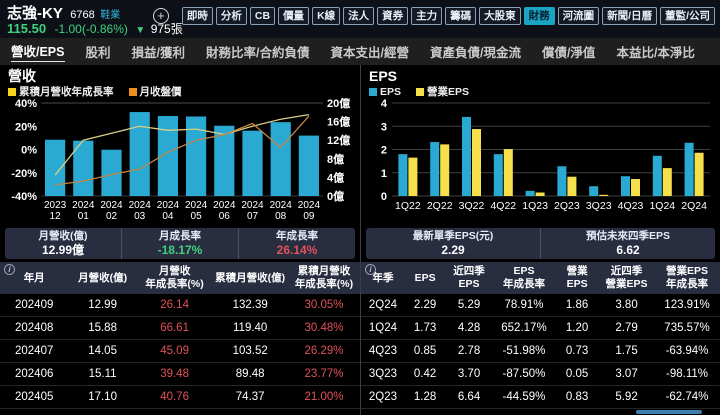 Image resolution: width=720 pixels, height=415 pixels. I want to click on price-change: -1.00(-0.86%), so click(91, 29).